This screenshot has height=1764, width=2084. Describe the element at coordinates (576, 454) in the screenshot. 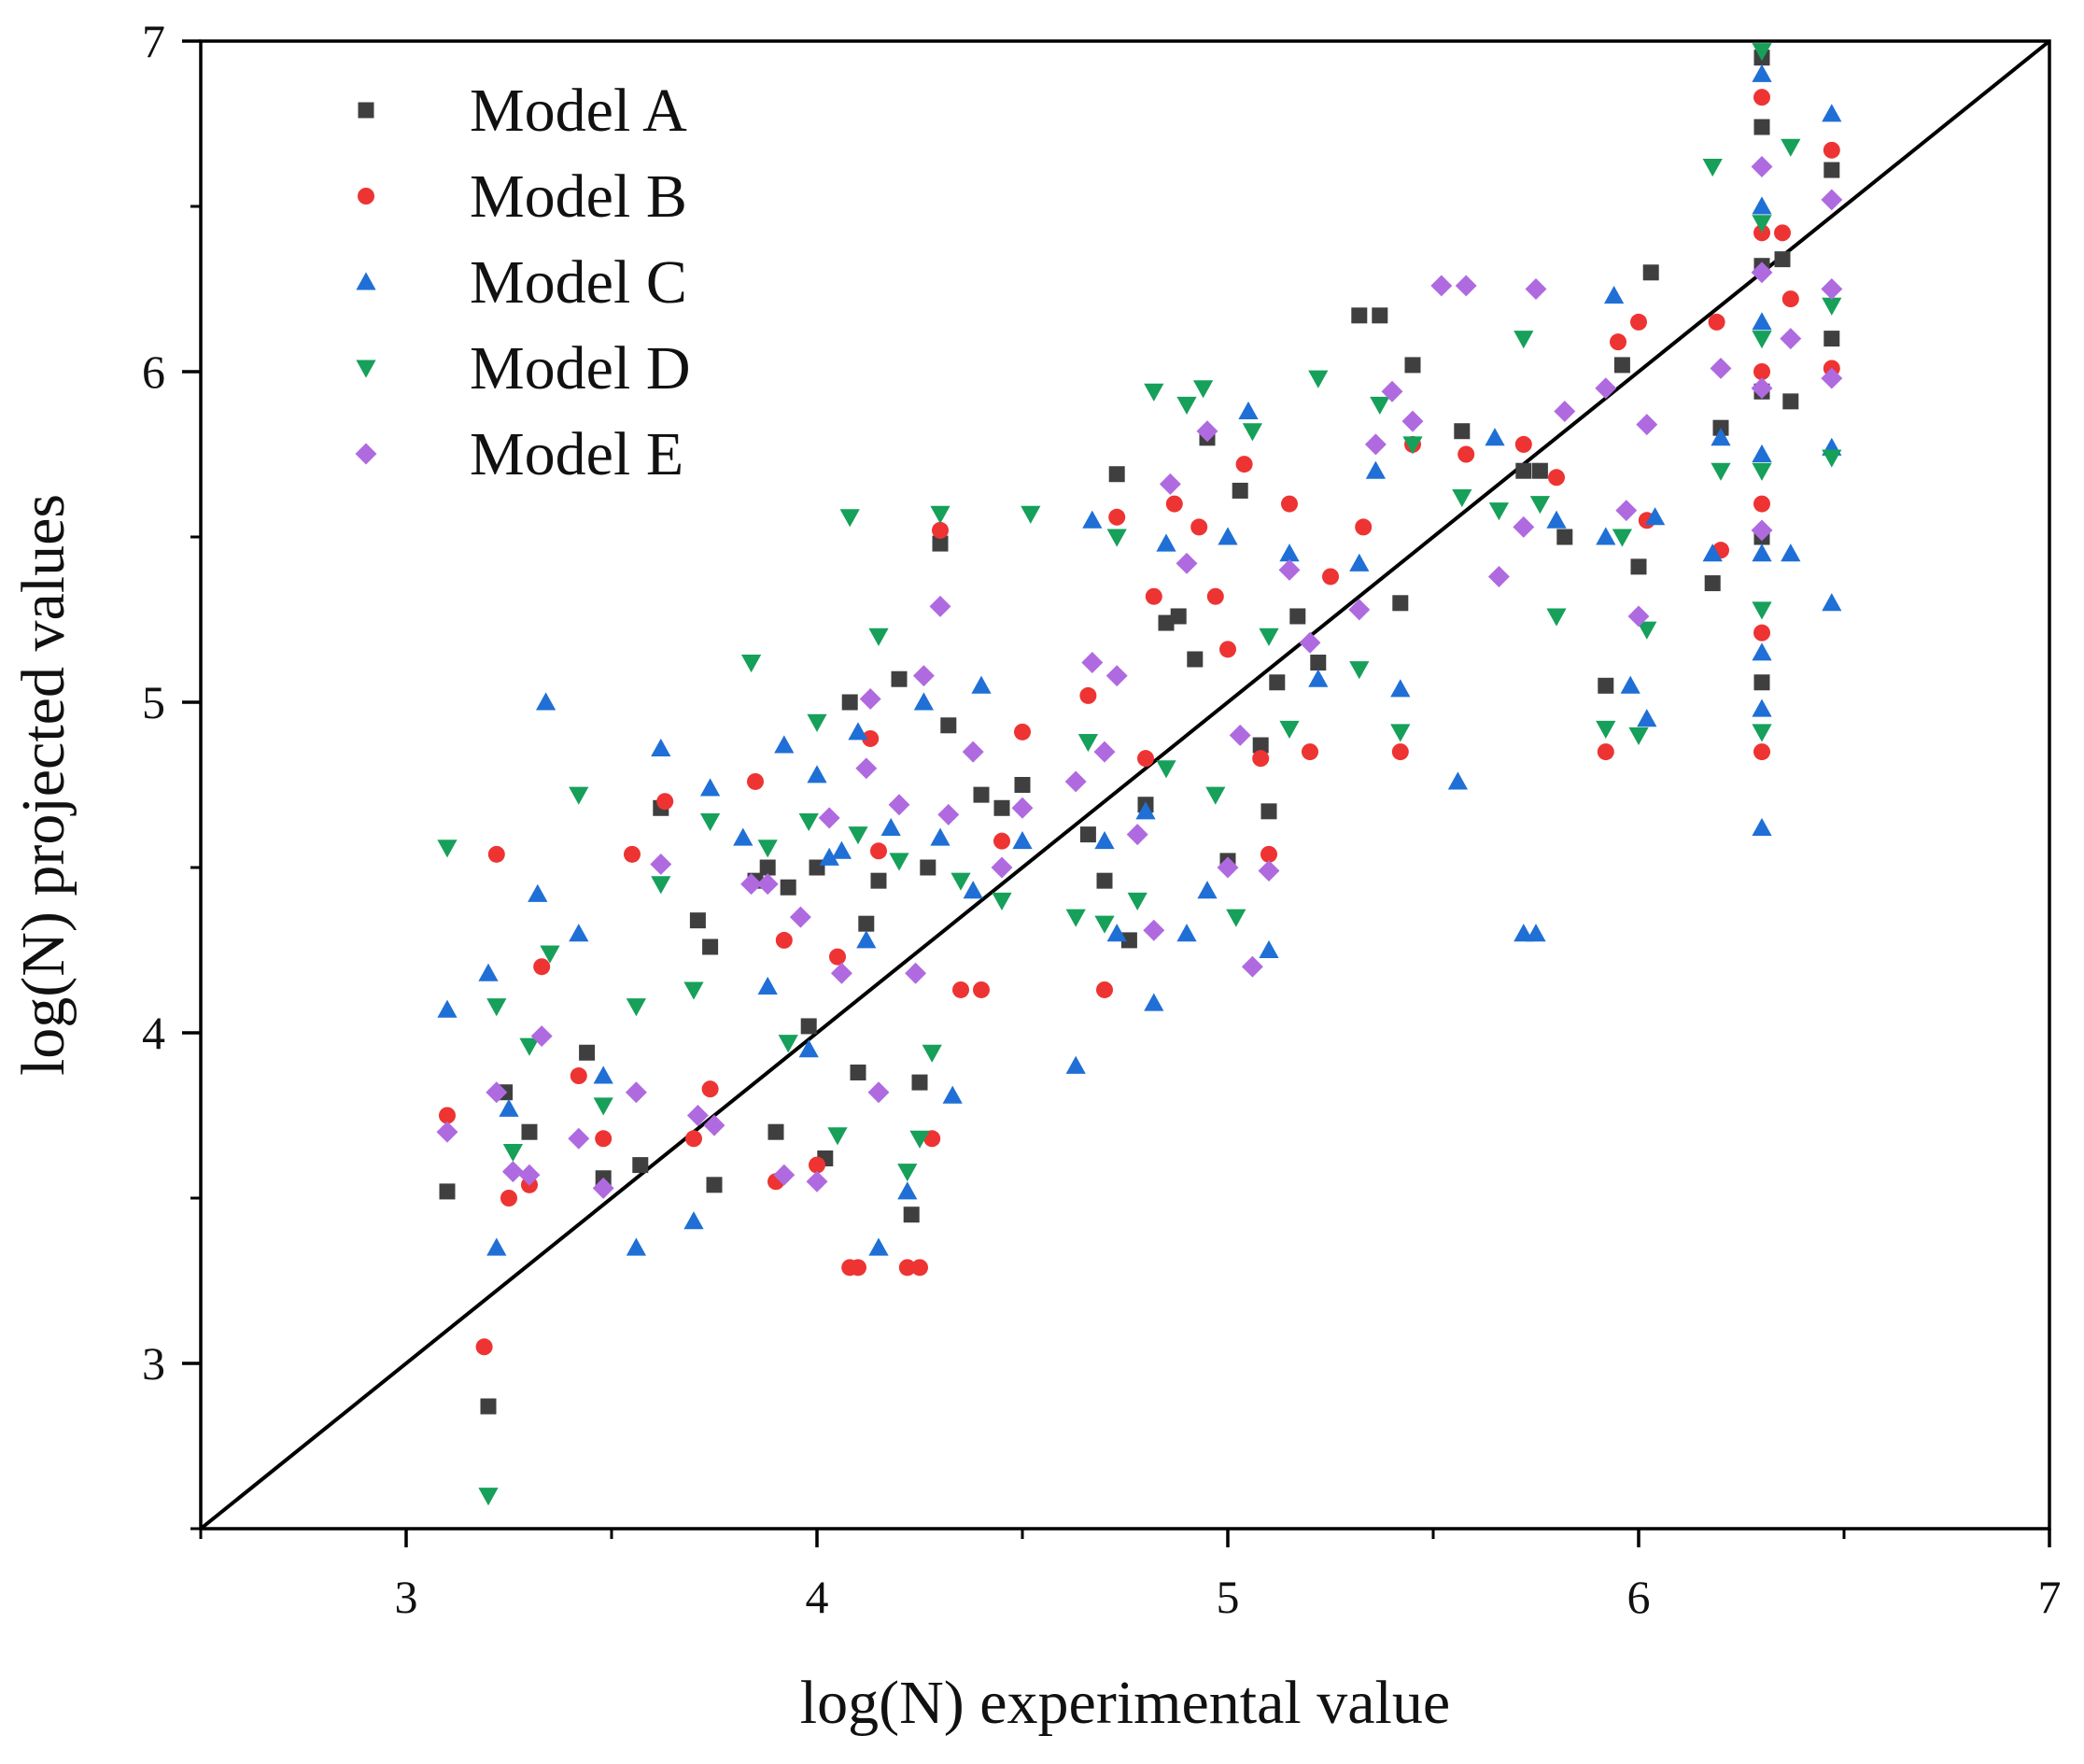

I see `legend-label: Model E` at that location.